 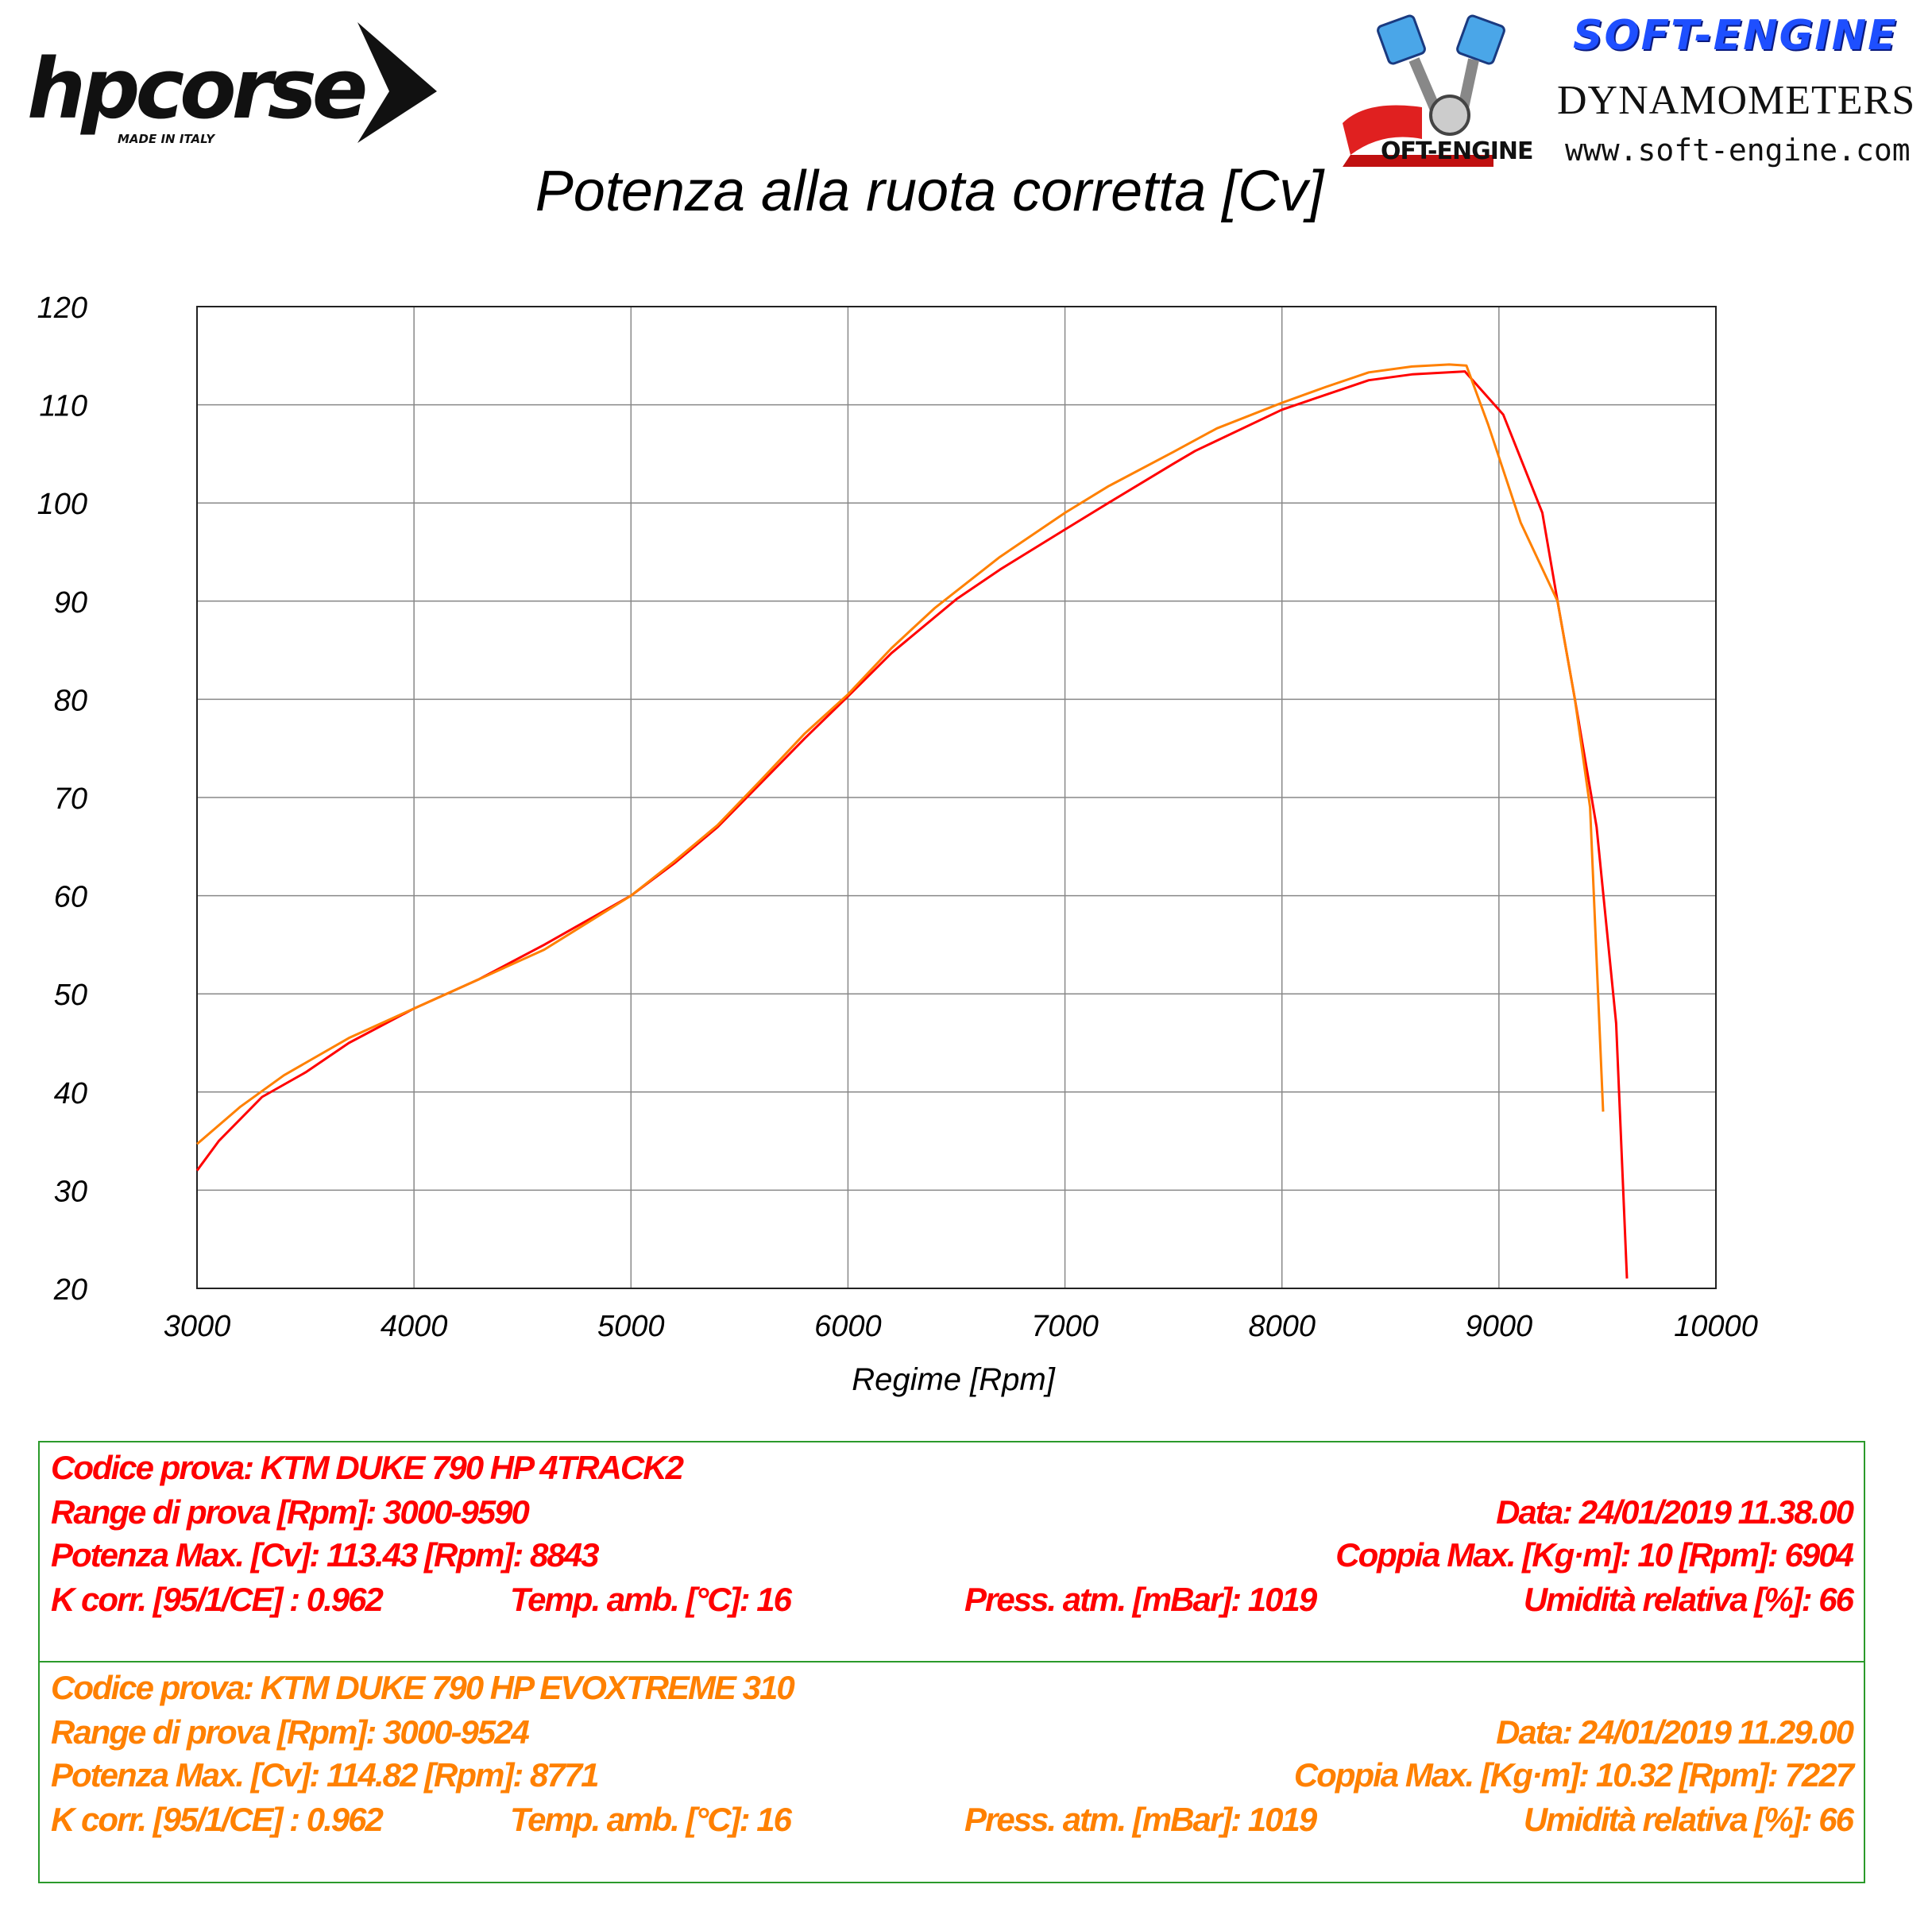 I want to click on test-range: Range di prova [Rpm]: 3000-9590, so click(x=291, y=1512).